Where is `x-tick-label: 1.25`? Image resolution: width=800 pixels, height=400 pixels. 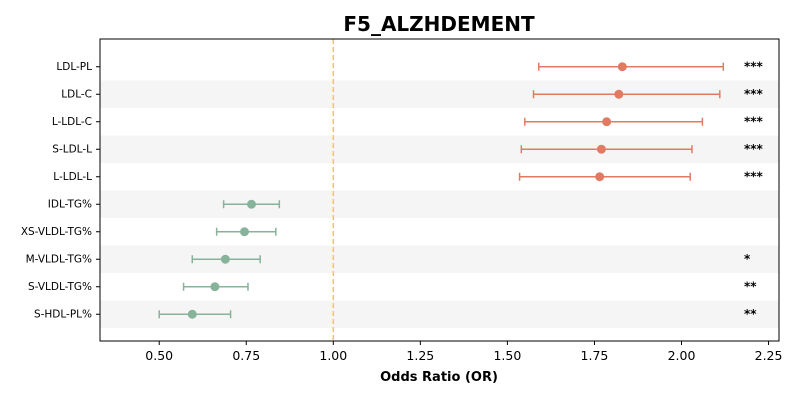 x-tick-label: 1.25 is located at coordinates (420, 355).